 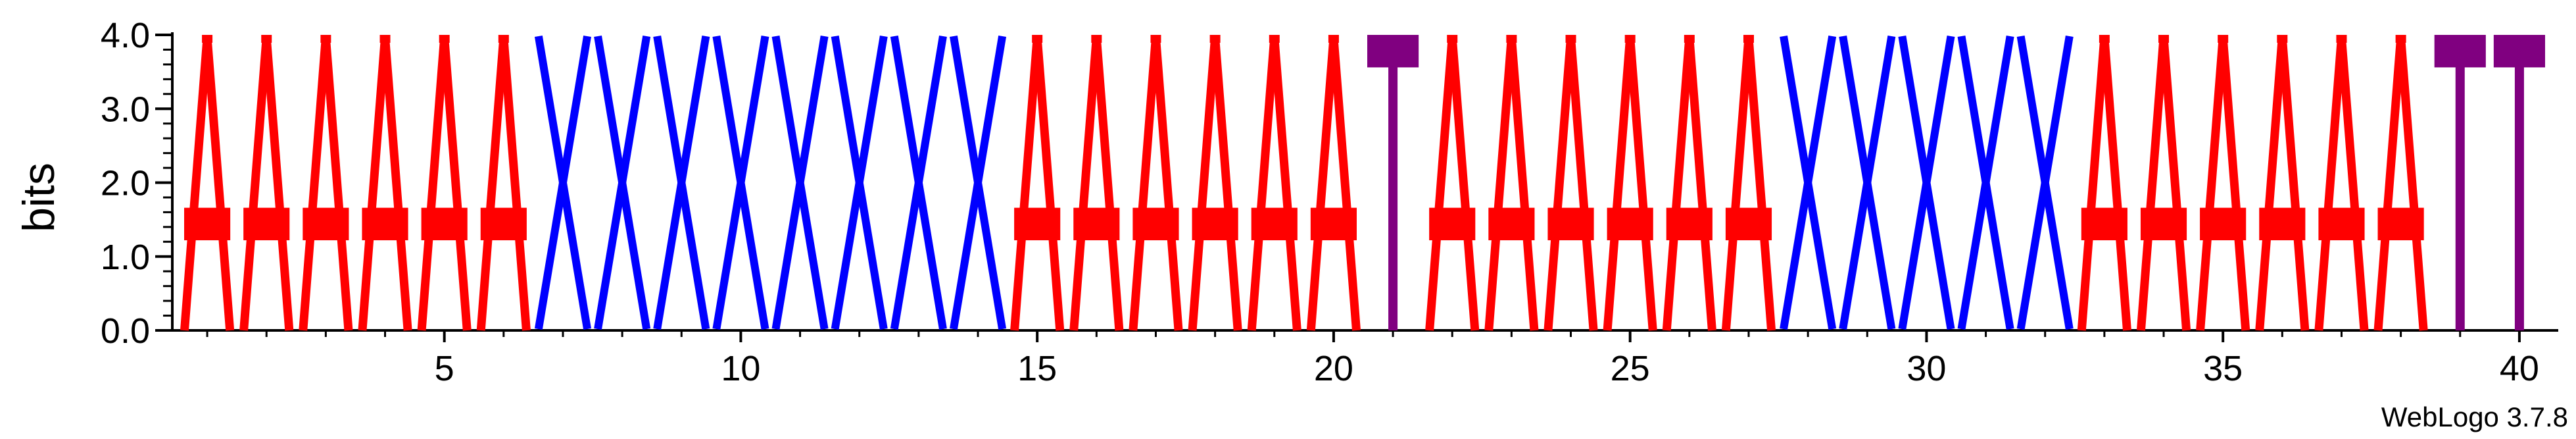 I want to click on x-tick-label: 15, so click(x=1037, y=368).